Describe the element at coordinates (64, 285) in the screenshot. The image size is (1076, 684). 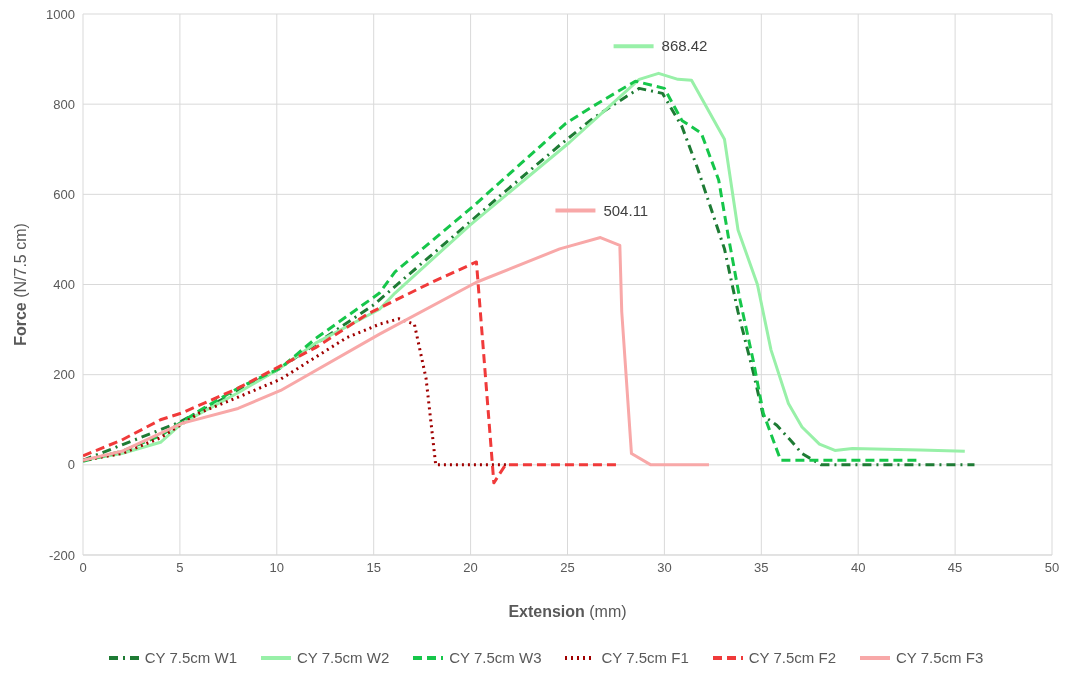
I see `y-tick-label: 400` at that location.